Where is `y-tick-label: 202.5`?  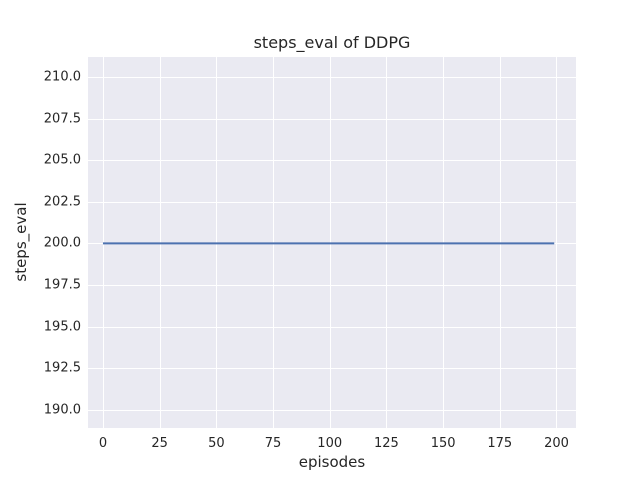 y-tick-label: 202.5 is located at coordinates (62, 202).